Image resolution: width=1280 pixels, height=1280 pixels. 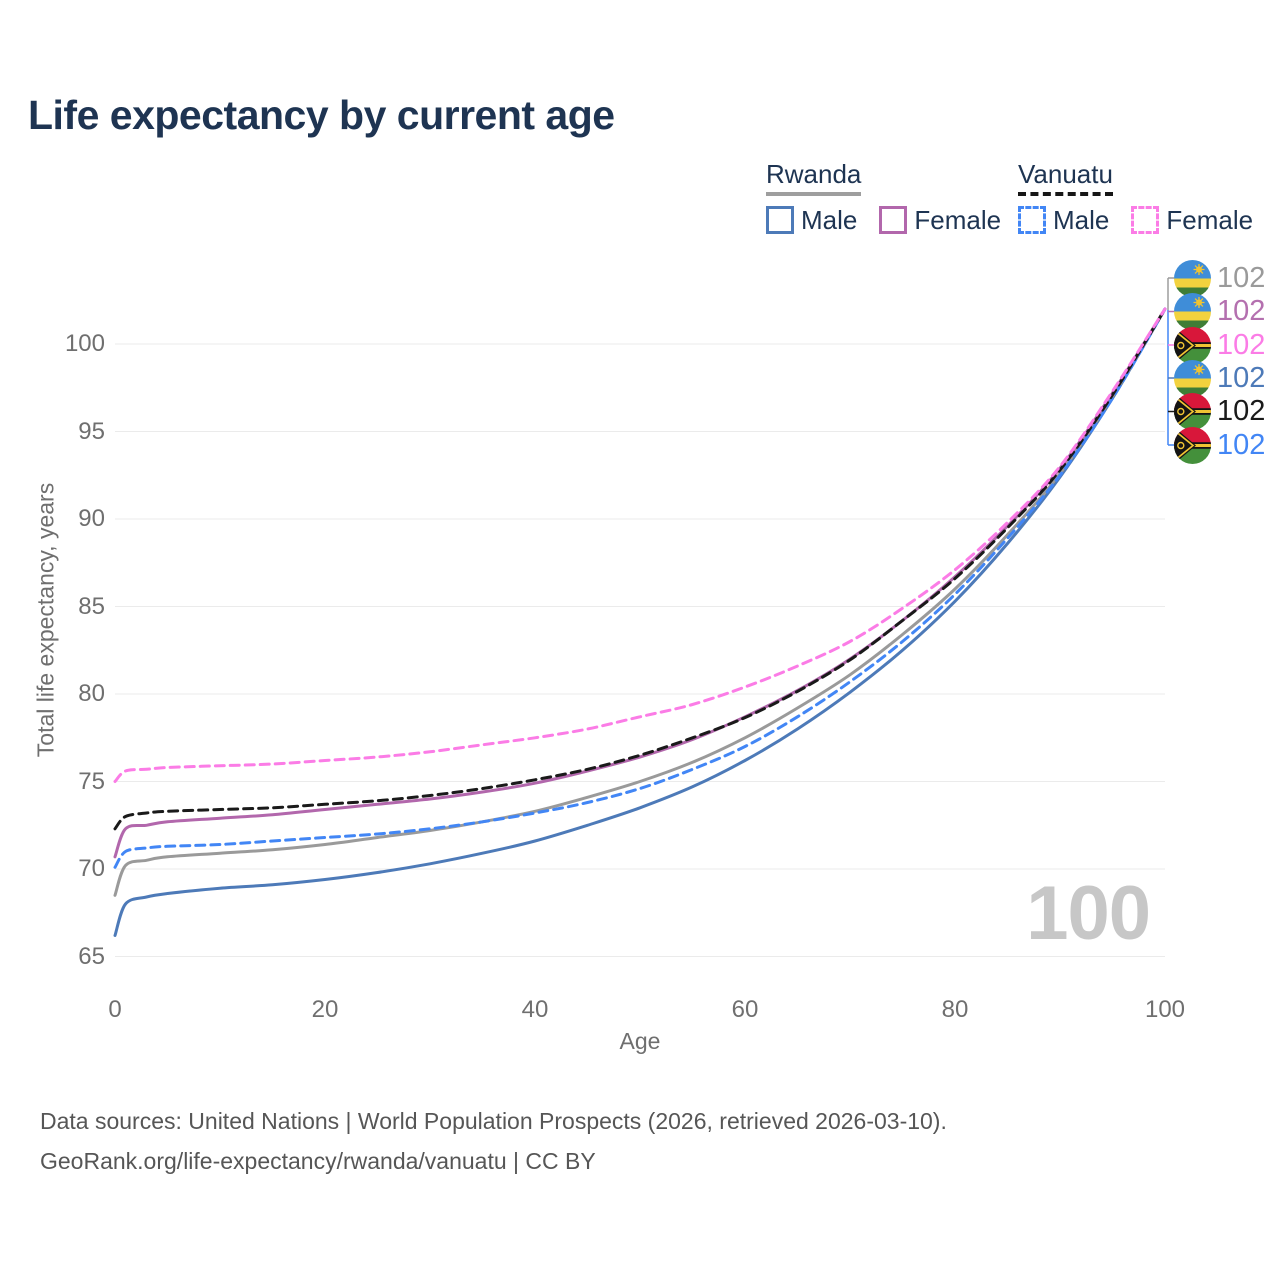 What do you see at coordinates (745, 1009) in the screenshot?
I see `x-tick-60: 60` at bounding box center [745, 1009].